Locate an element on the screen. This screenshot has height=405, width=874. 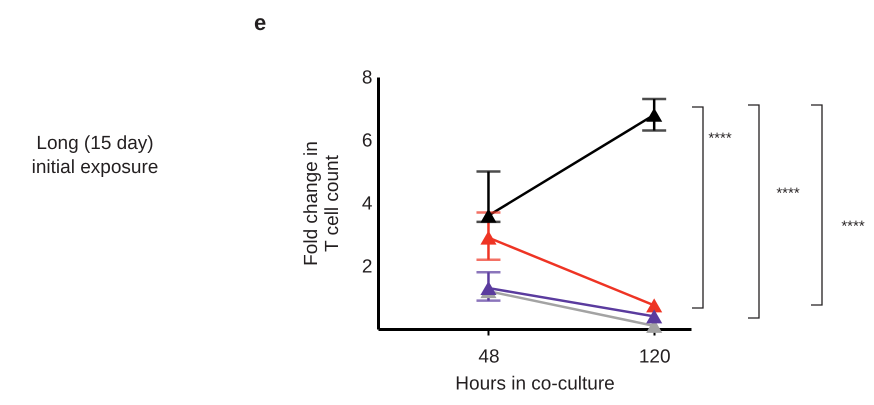
text: Long (15 day) initial exposure is located at coordinates (95, 156).